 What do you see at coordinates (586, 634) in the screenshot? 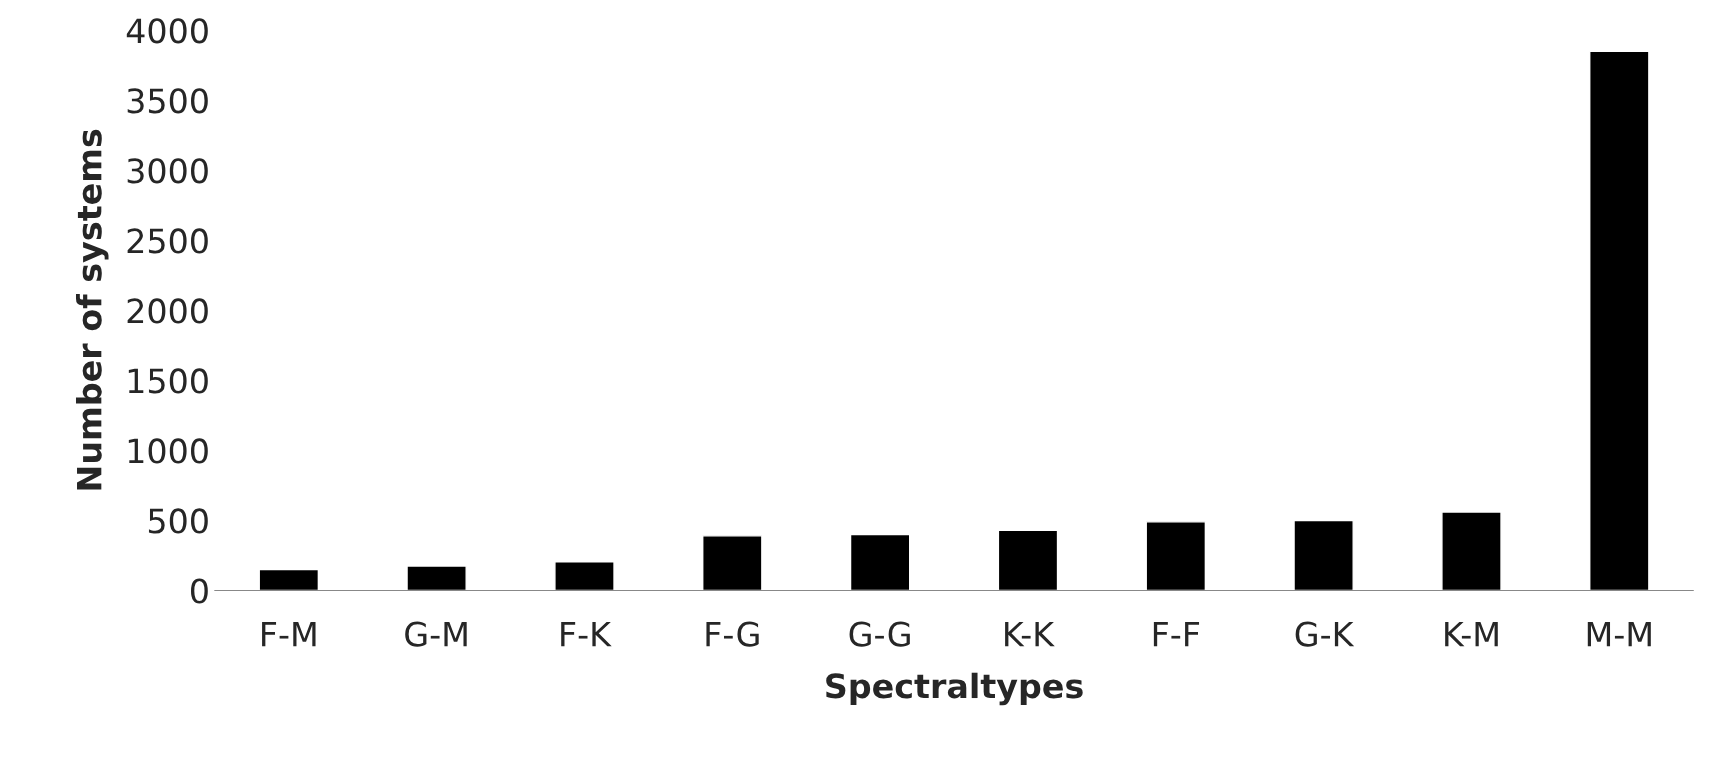
I see `x-tick-label: F-K` at bounding box center [586, 634].